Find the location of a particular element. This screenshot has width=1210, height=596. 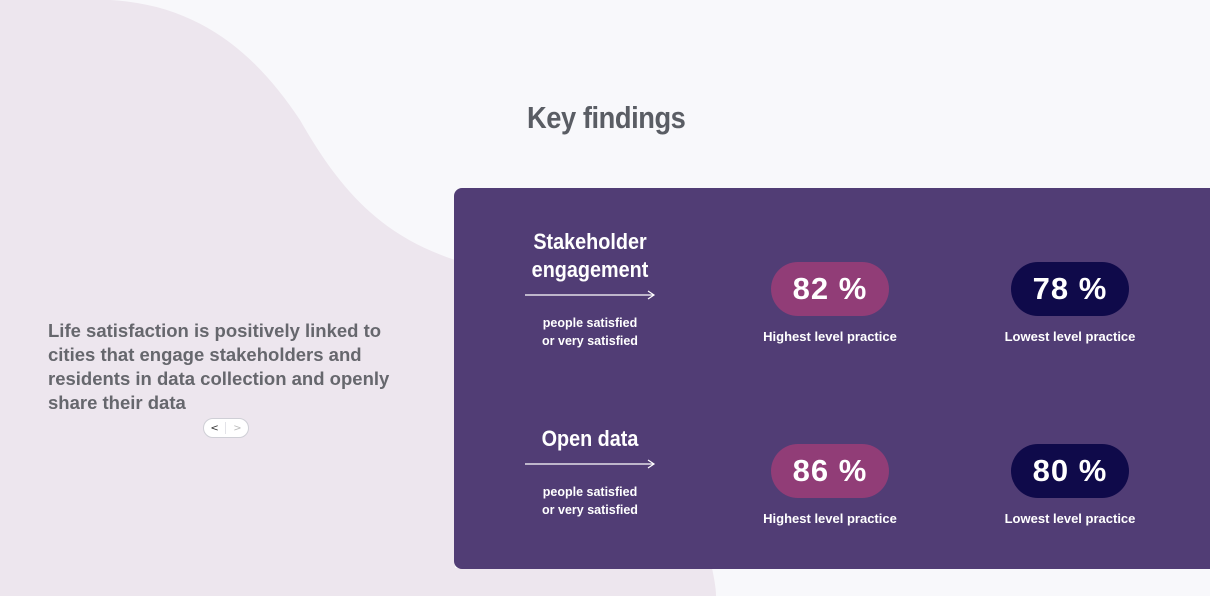

row-name-line-1: Stakeholder is located at coordinates (590, 241).